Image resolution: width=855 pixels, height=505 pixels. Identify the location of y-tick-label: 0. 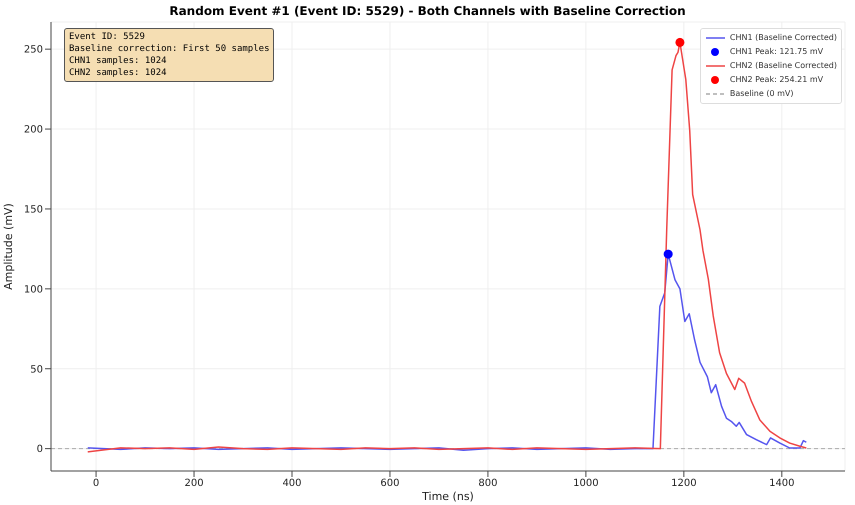
(39, 450).